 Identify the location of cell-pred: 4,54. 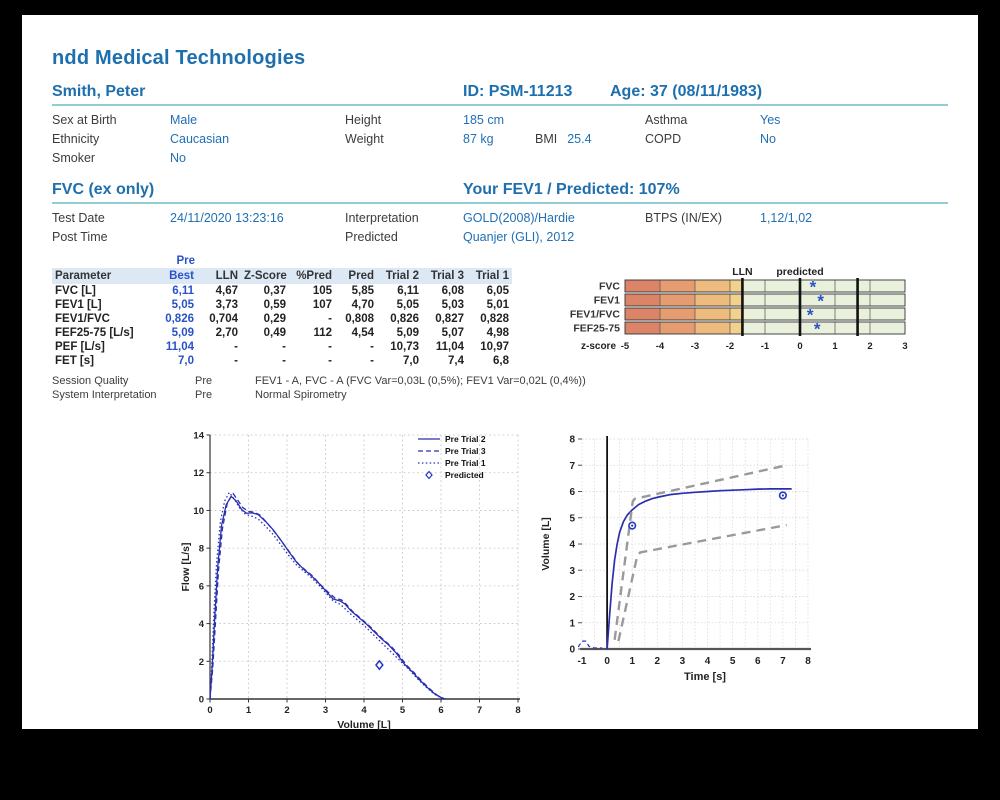
(362, 333).